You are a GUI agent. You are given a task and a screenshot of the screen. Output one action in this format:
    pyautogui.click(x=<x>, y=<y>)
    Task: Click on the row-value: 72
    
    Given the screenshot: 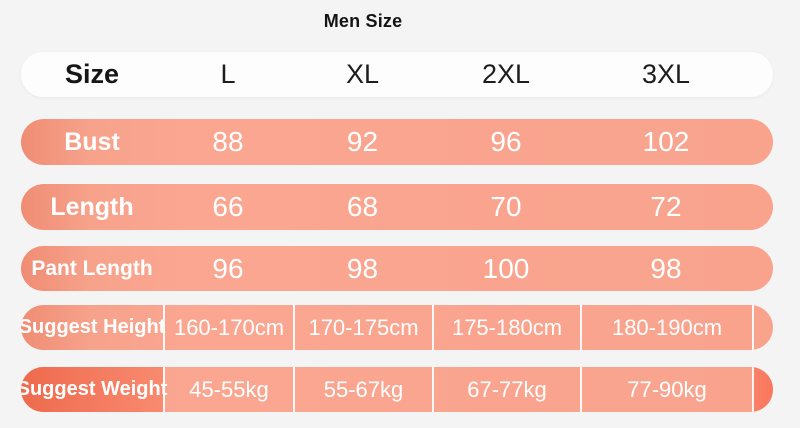 What is the action you would take?
    pyautogui.click(x=666, y=206)
    